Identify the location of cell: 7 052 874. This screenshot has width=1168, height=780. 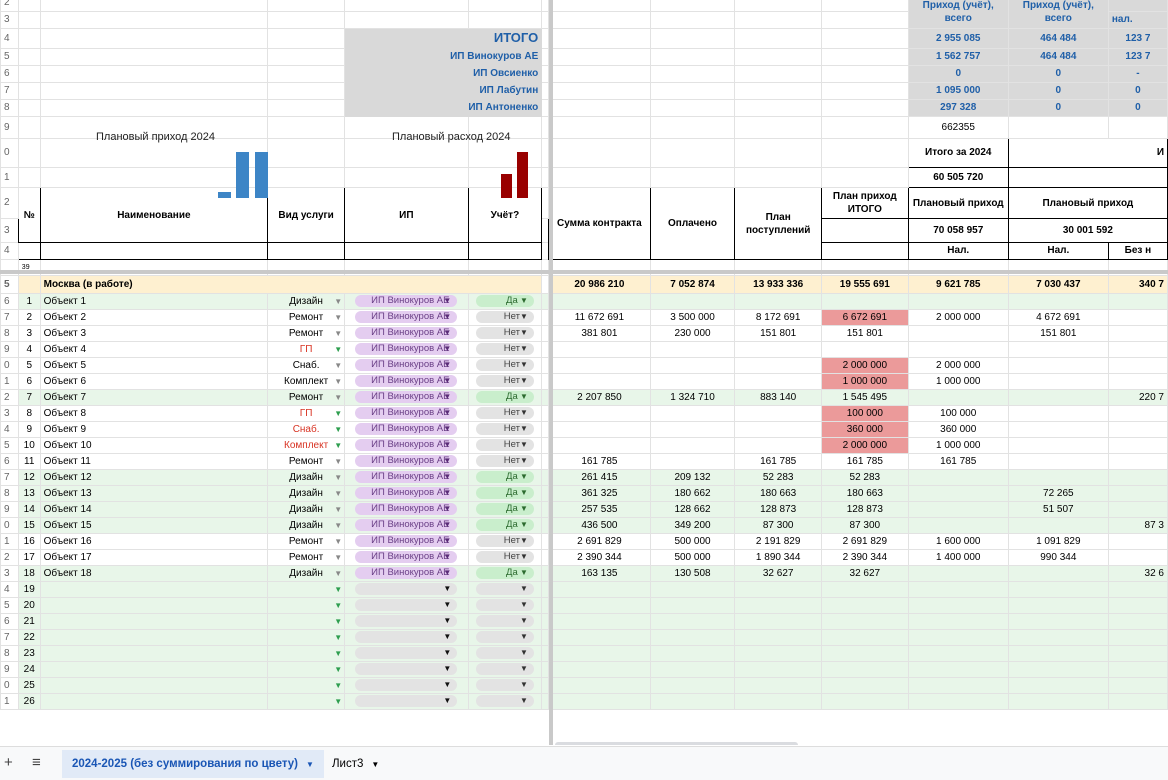
(692, 284).